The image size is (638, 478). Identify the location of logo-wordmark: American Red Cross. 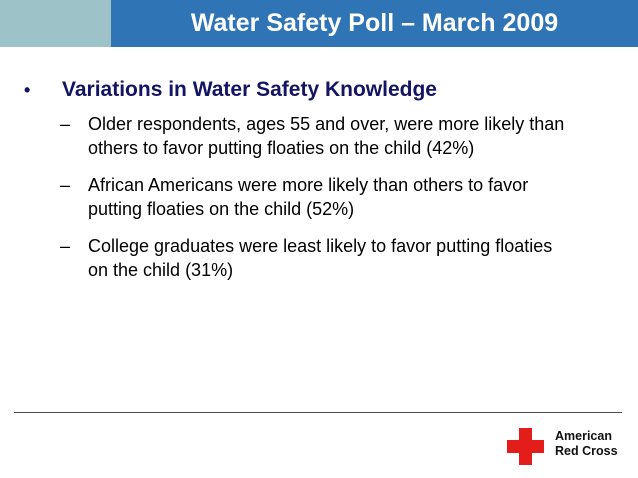
(586, 444).